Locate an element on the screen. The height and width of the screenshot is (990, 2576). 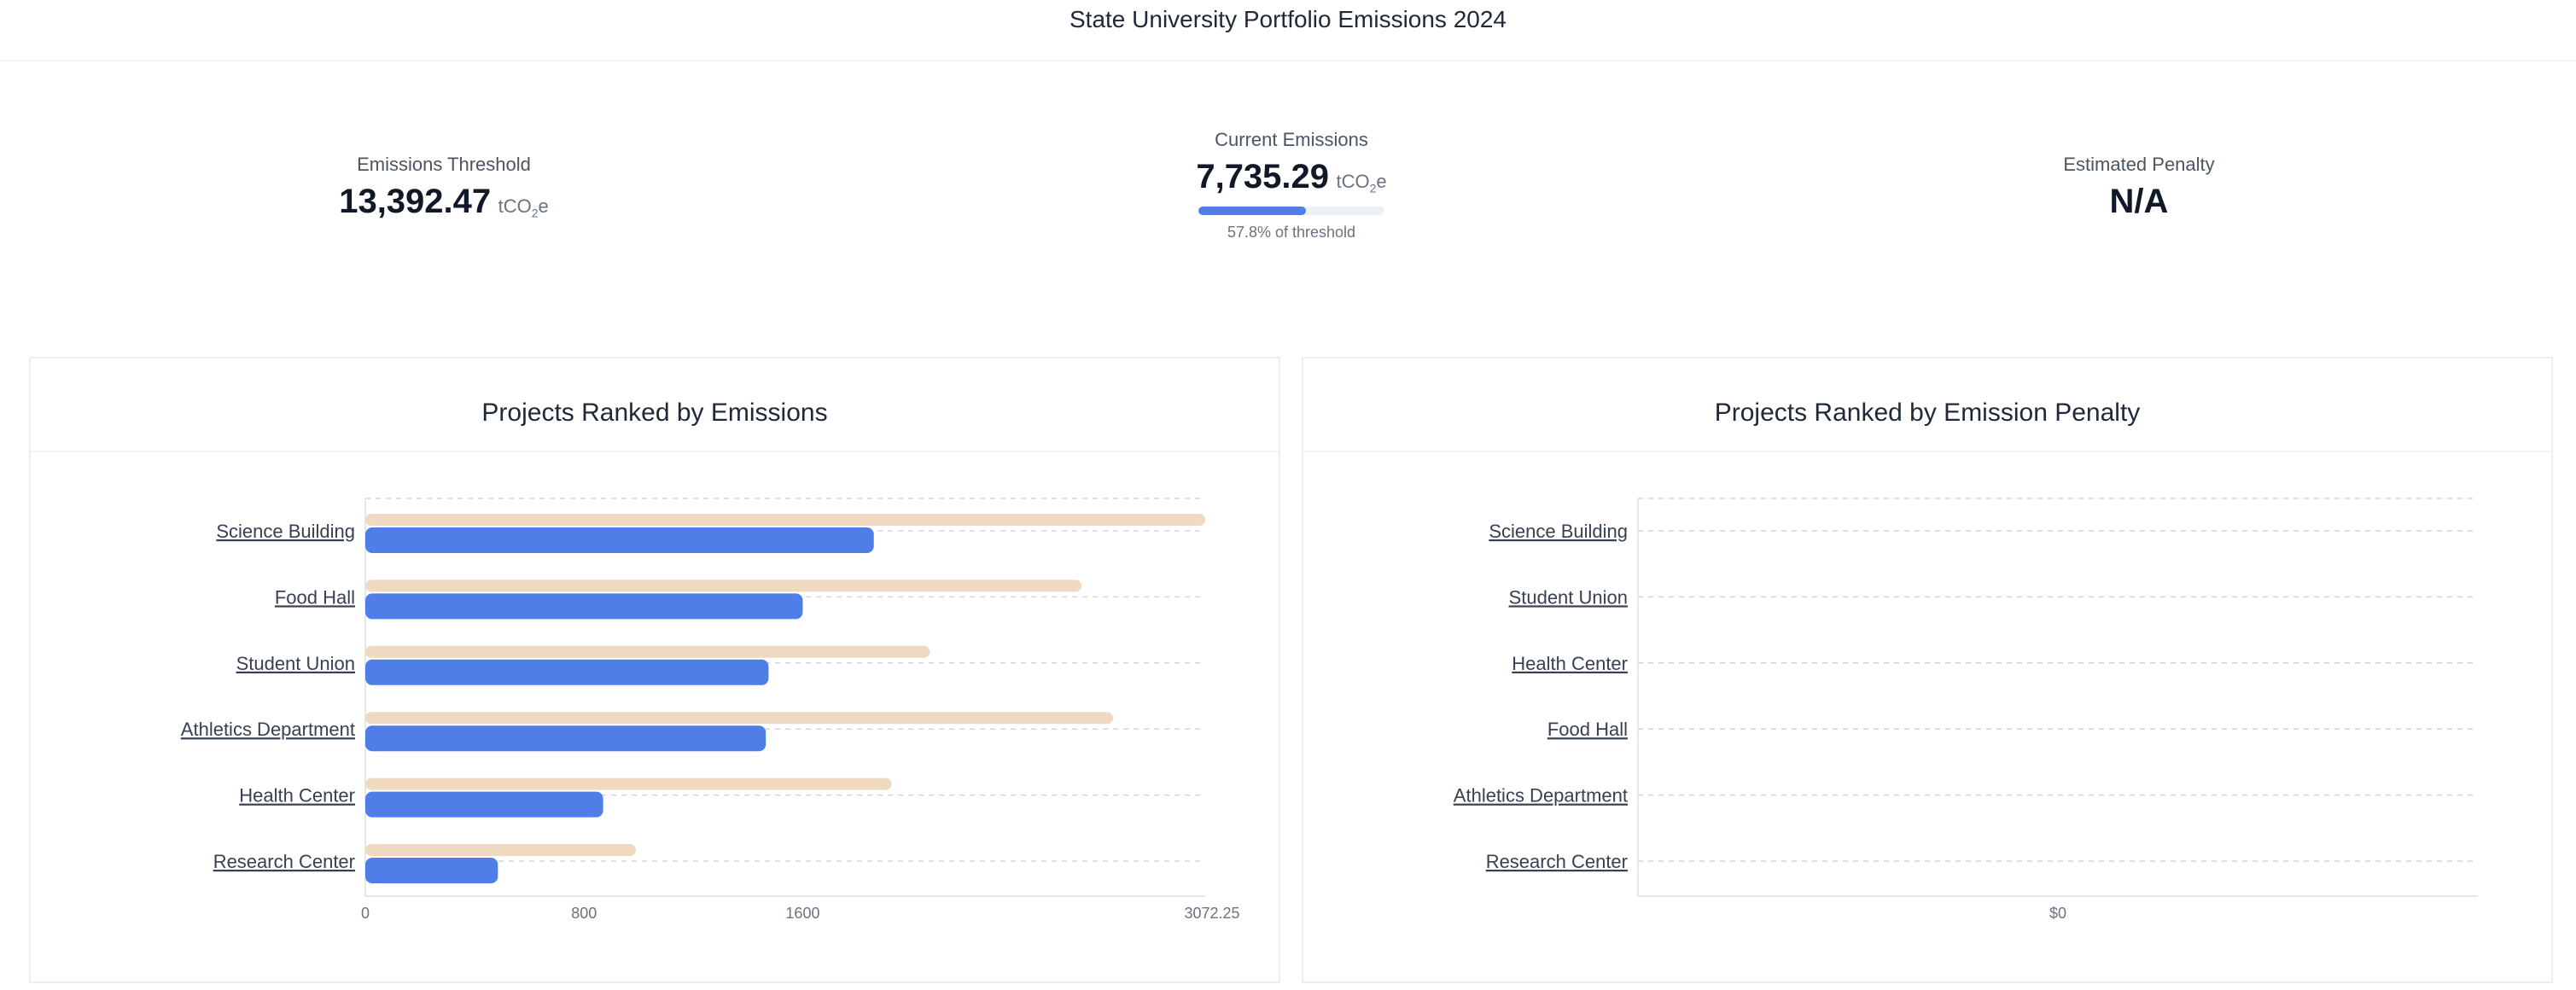
kpi-current-value: 7,735.29 is located at coordinates (1263, 176).